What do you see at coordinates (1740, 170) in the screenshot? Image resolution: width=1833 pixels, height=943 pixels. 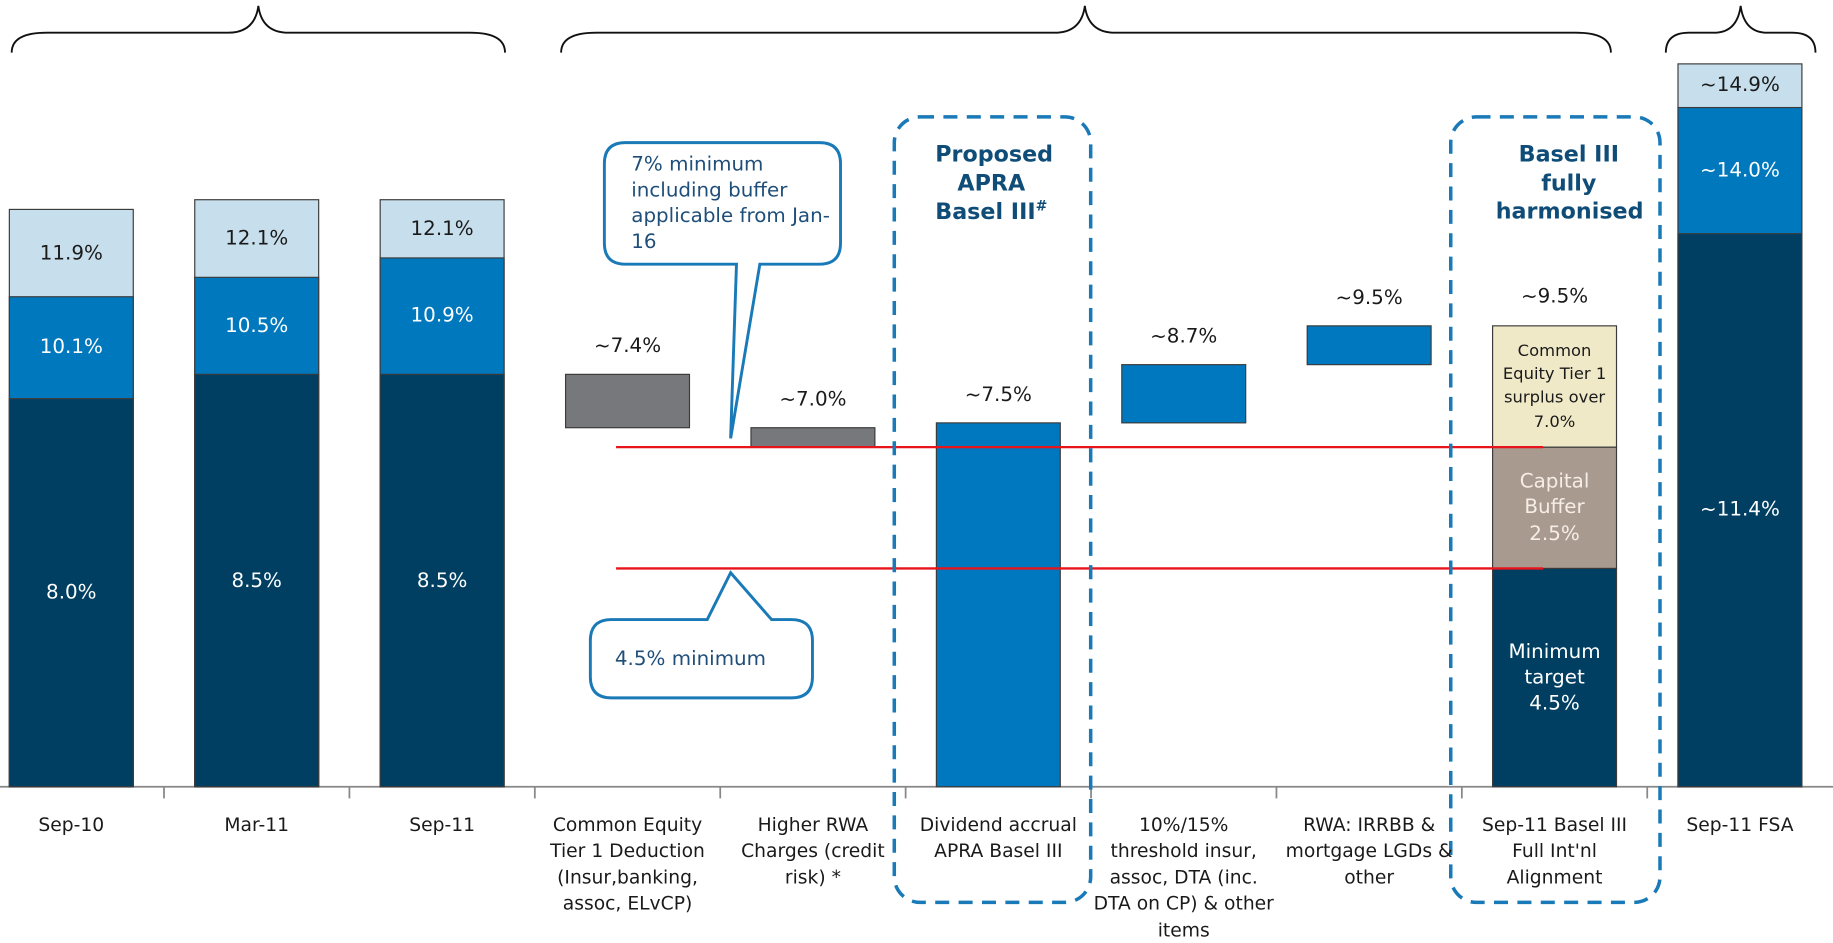 I see `data-label: ~14.0%` at bounding box center [1740, 170].